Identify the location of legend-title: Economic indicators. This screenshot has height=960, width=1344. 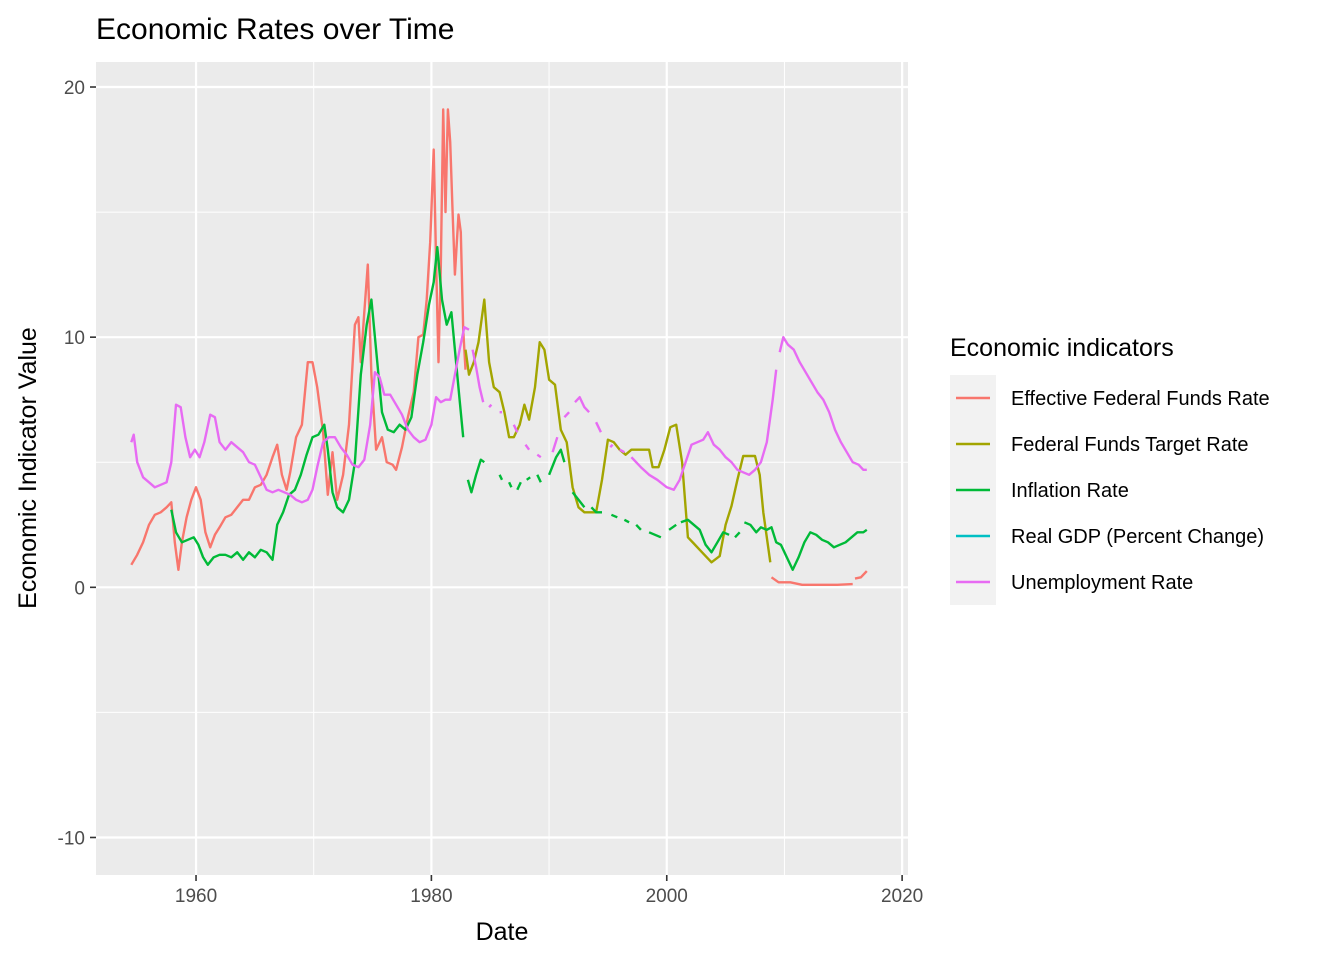
(1062, 348).